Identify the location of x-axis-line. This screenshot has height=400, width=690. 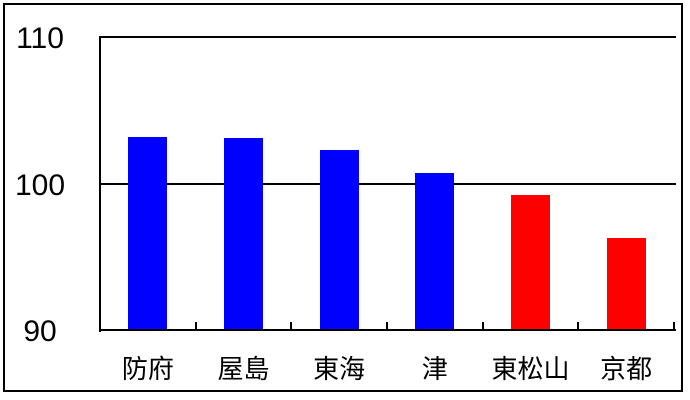
(387, 330).